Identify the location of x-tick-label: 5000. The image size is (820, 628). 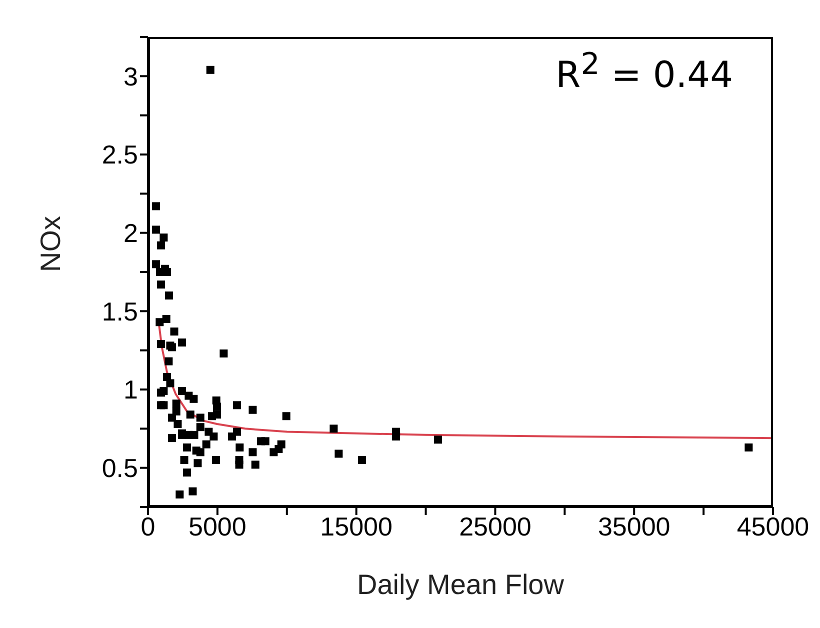
(217, 526).